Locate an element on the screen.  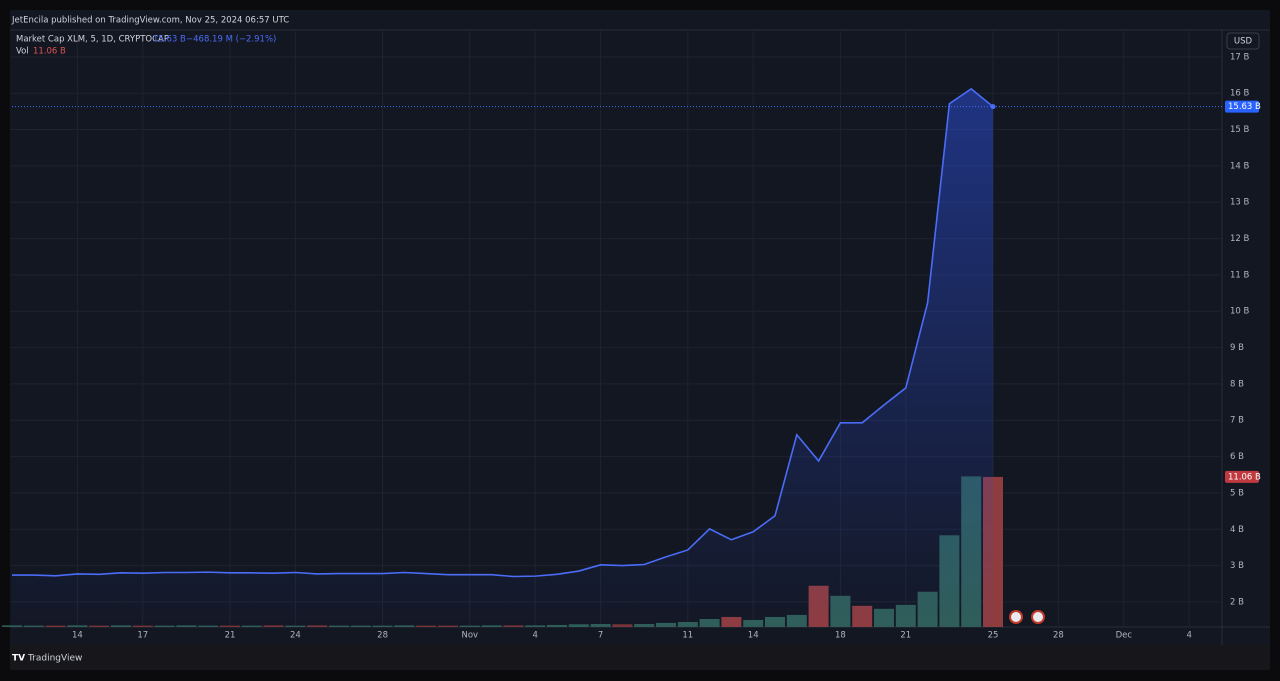
volume-tag-label: 11.06 B is located at coordinates (1244, 477).